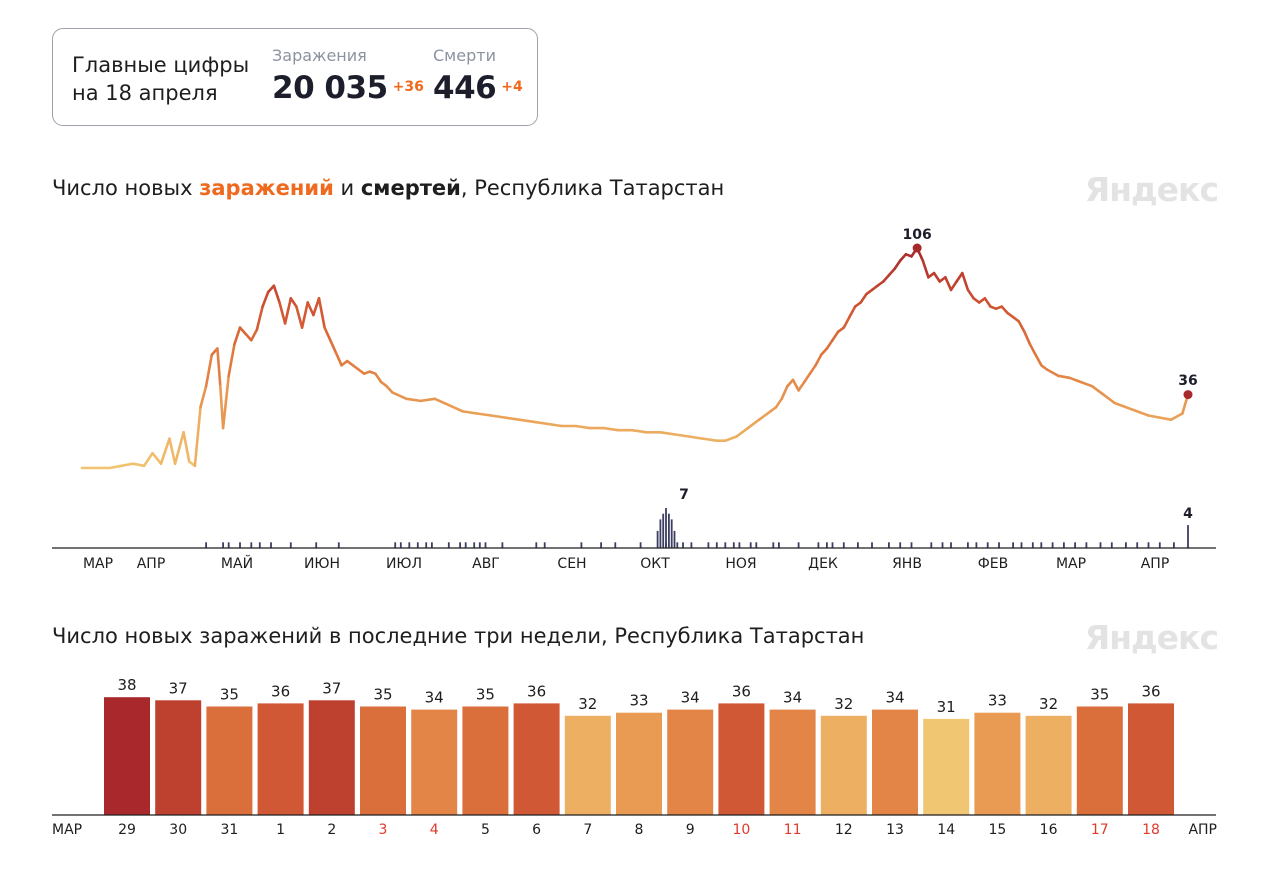 Image resolution: width=1280 pixels, height=869 pixels. What do you see at coordinates (160, 79) in the screenshot?
I see `summary-title: Главные цифры на 18 апреля` at bounding box center [160, 79].